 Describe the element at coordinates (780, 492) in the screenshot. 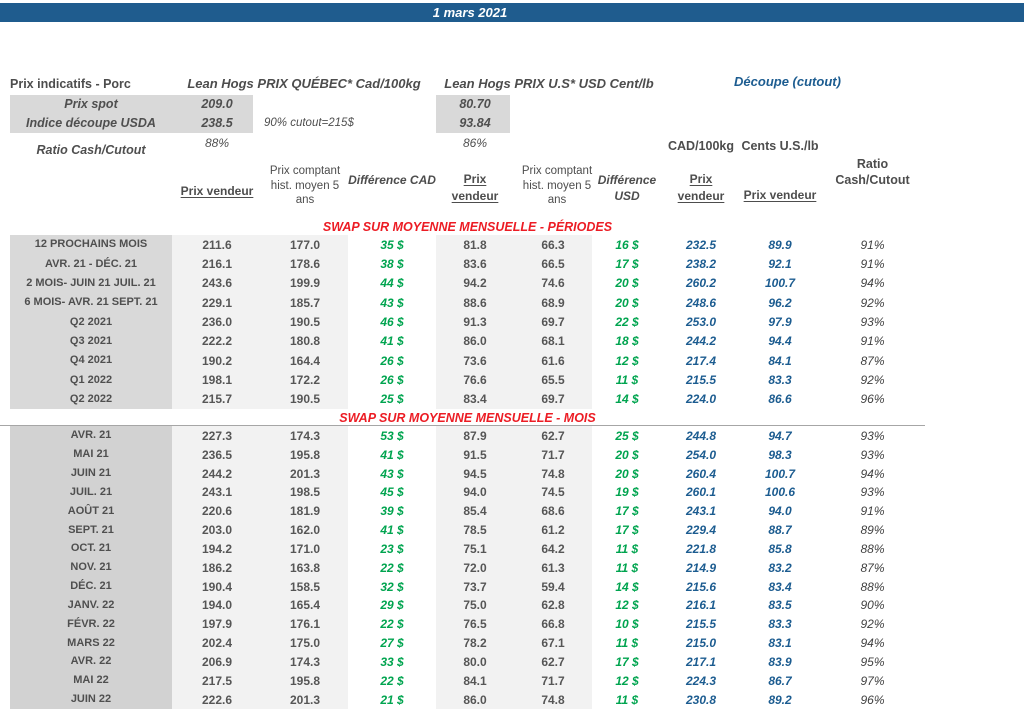

I see `swap-us-prix-vendeur-value: 100.6` at that location.